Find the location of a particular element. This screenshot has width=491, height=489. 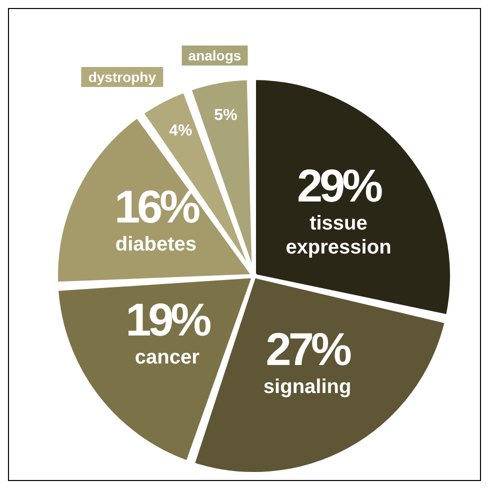

data-label: 5% is located at coordinates (226, 115).